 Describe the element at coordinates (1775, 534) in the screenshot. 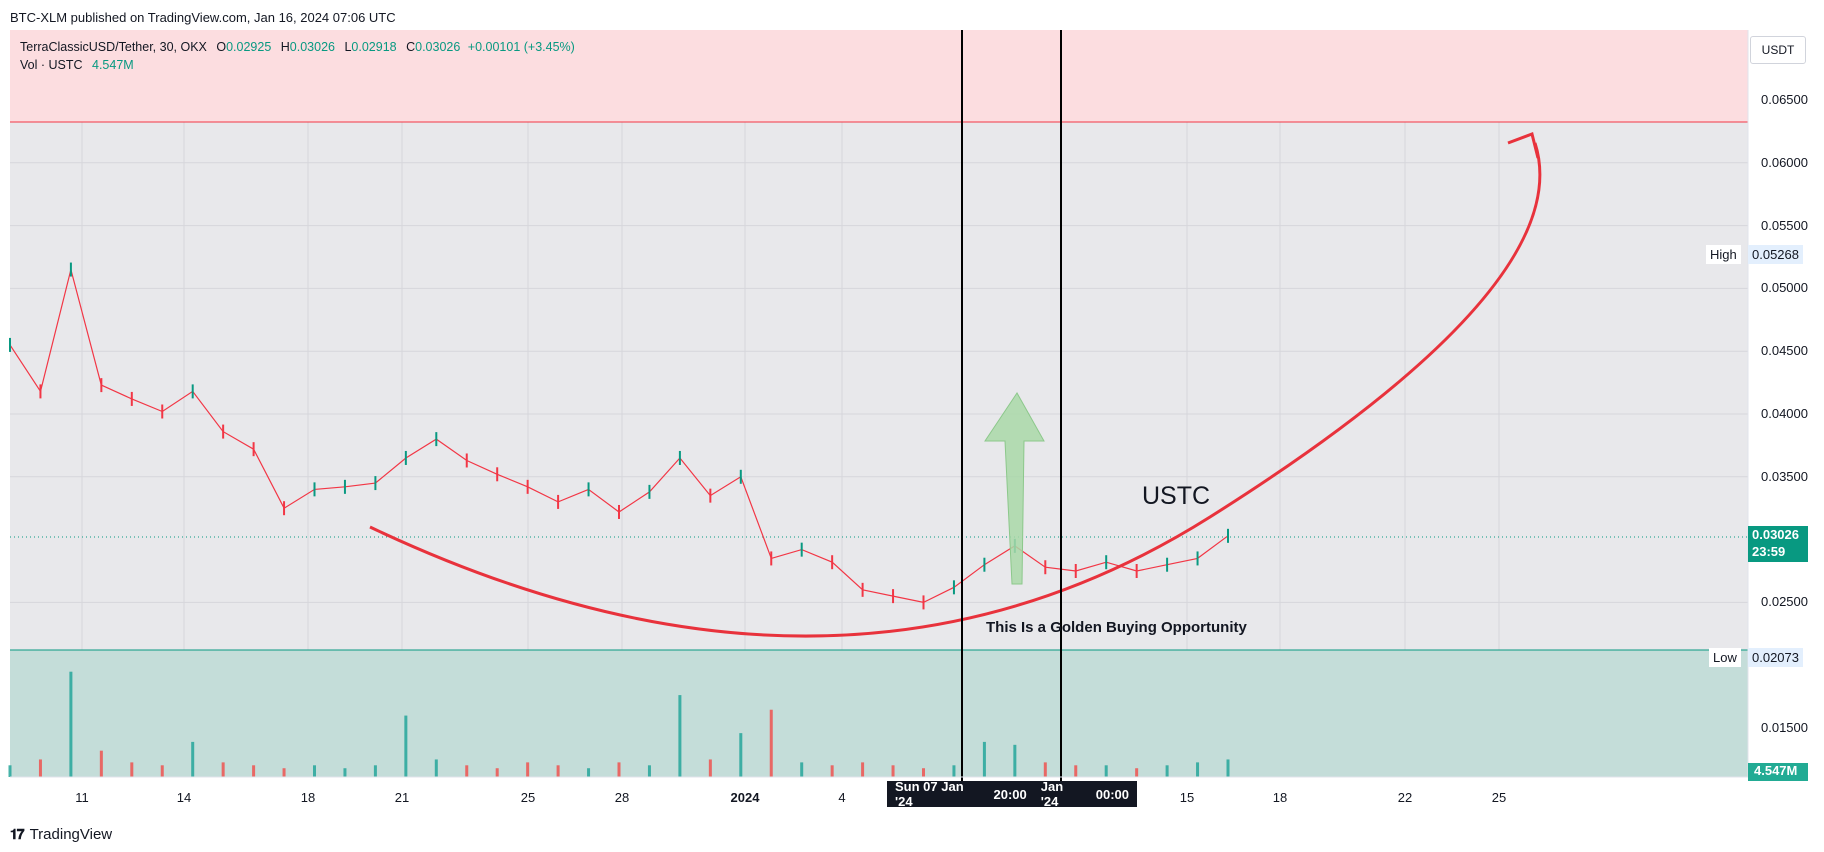

I see `last-price-value: 0.03026` at that location.